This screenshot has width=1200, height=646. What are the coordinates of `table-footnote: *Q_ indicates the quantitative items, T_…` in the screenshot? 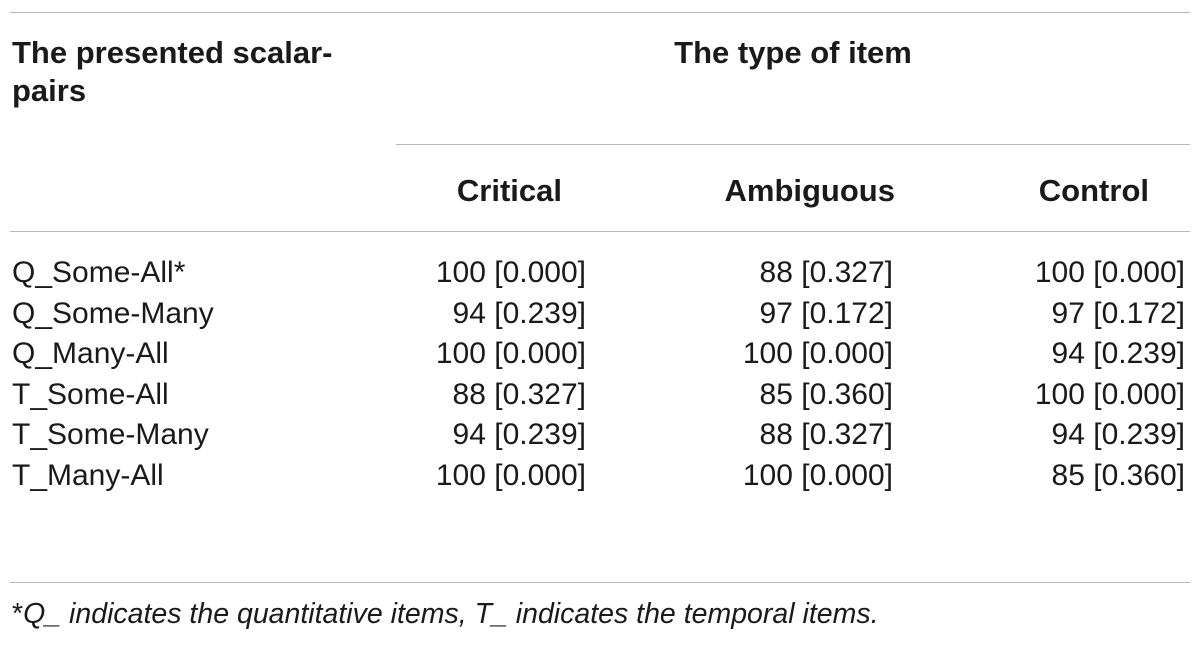 It's located at (445, 614).